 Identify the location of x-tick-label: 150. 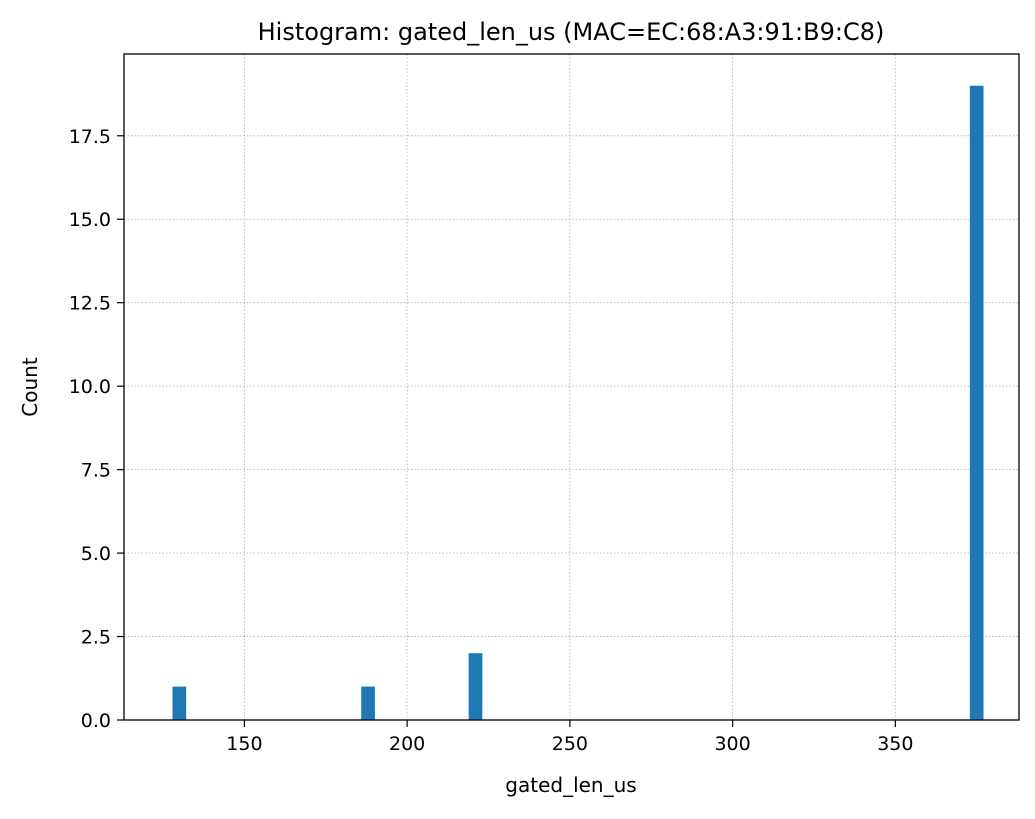
(244, 744).